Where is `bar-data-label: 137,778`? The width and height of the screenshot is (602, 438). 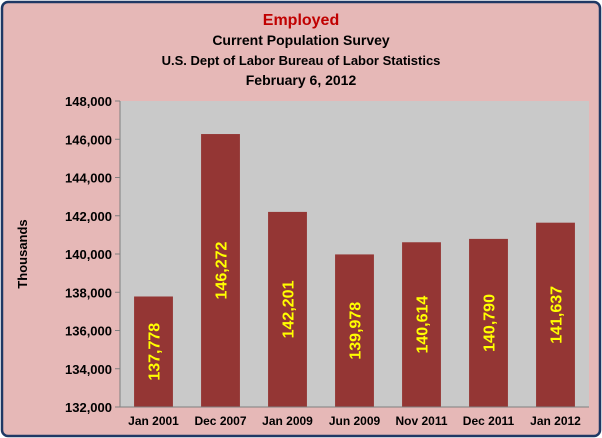
bar-data-label: 137,778 is located at coordinates (155, 352).